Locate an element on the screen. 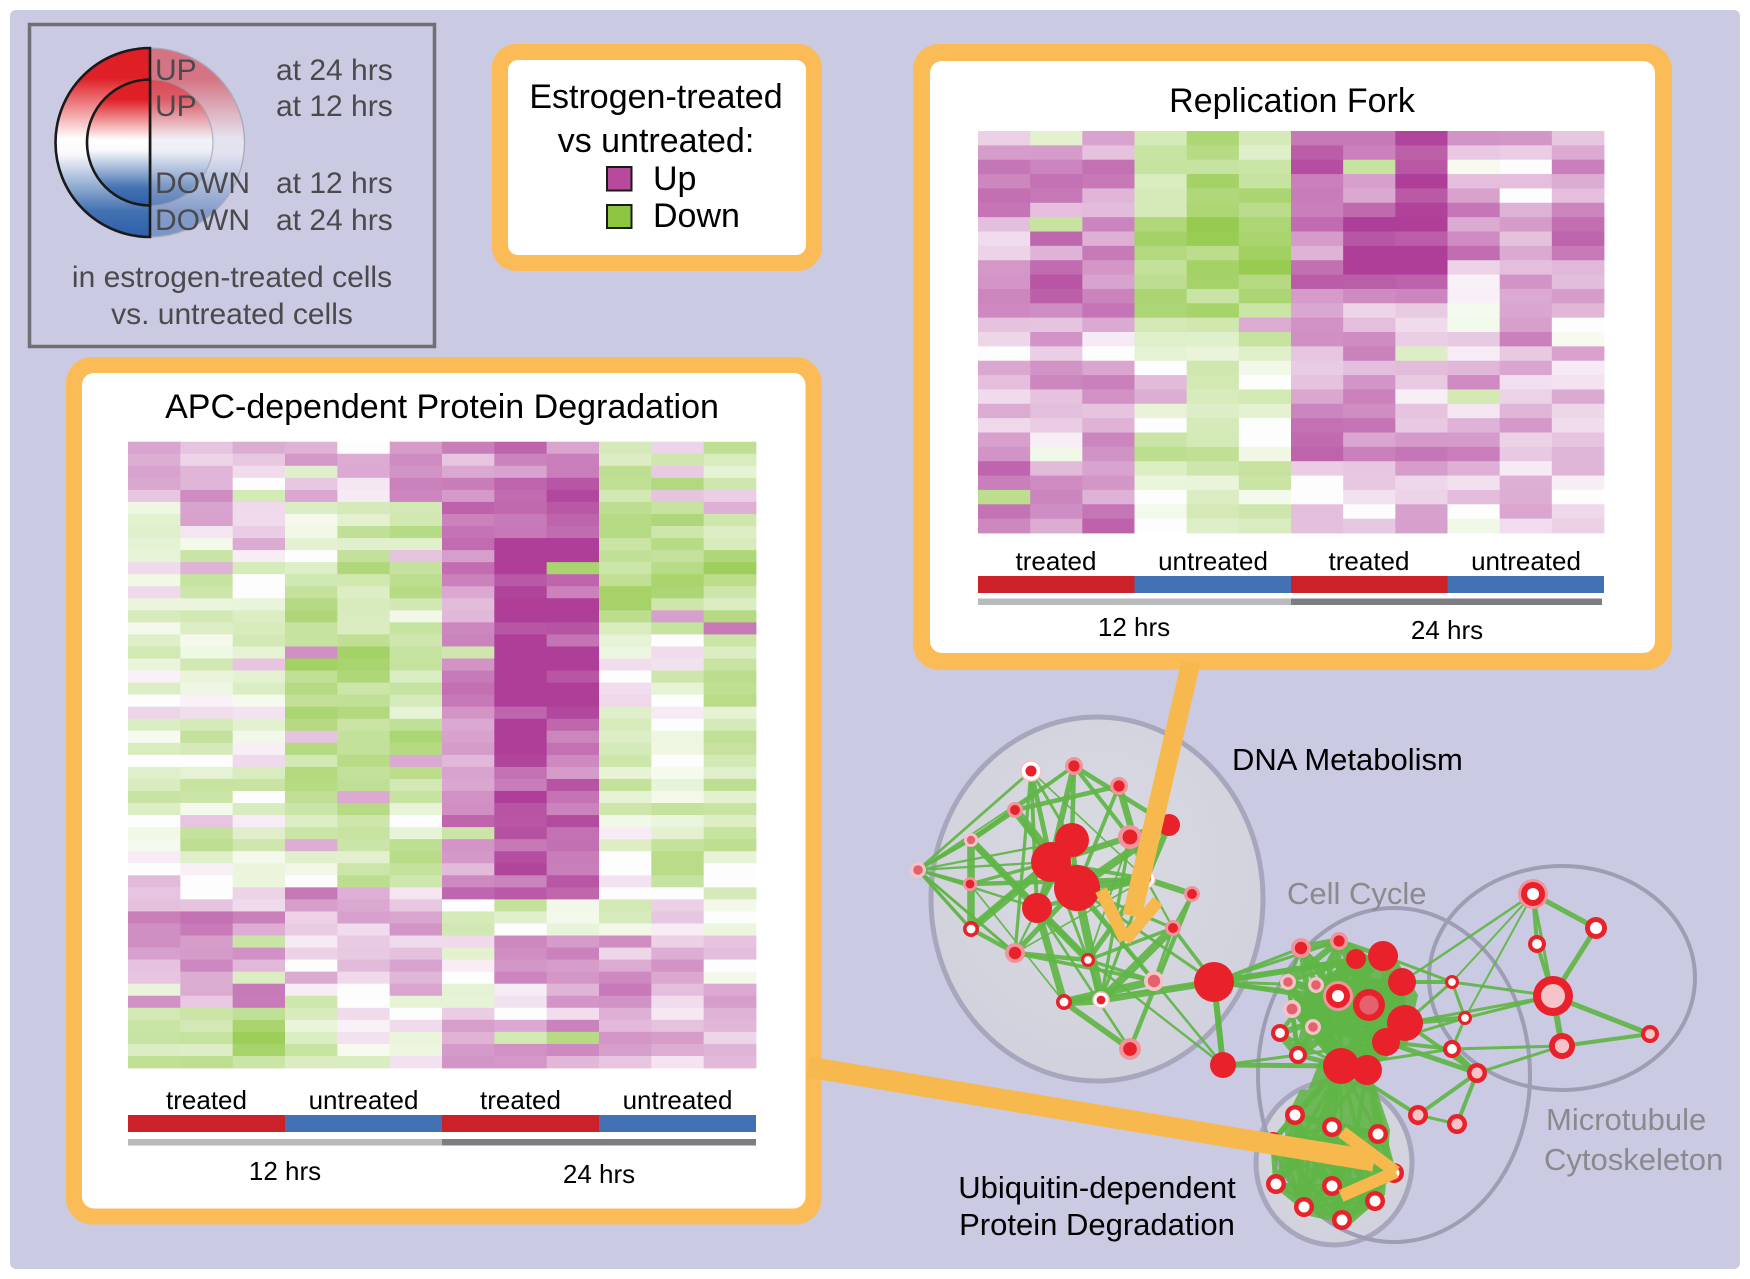 The image size is (1750, 1279). svg-text: Up is located at coordinates (674, 179).